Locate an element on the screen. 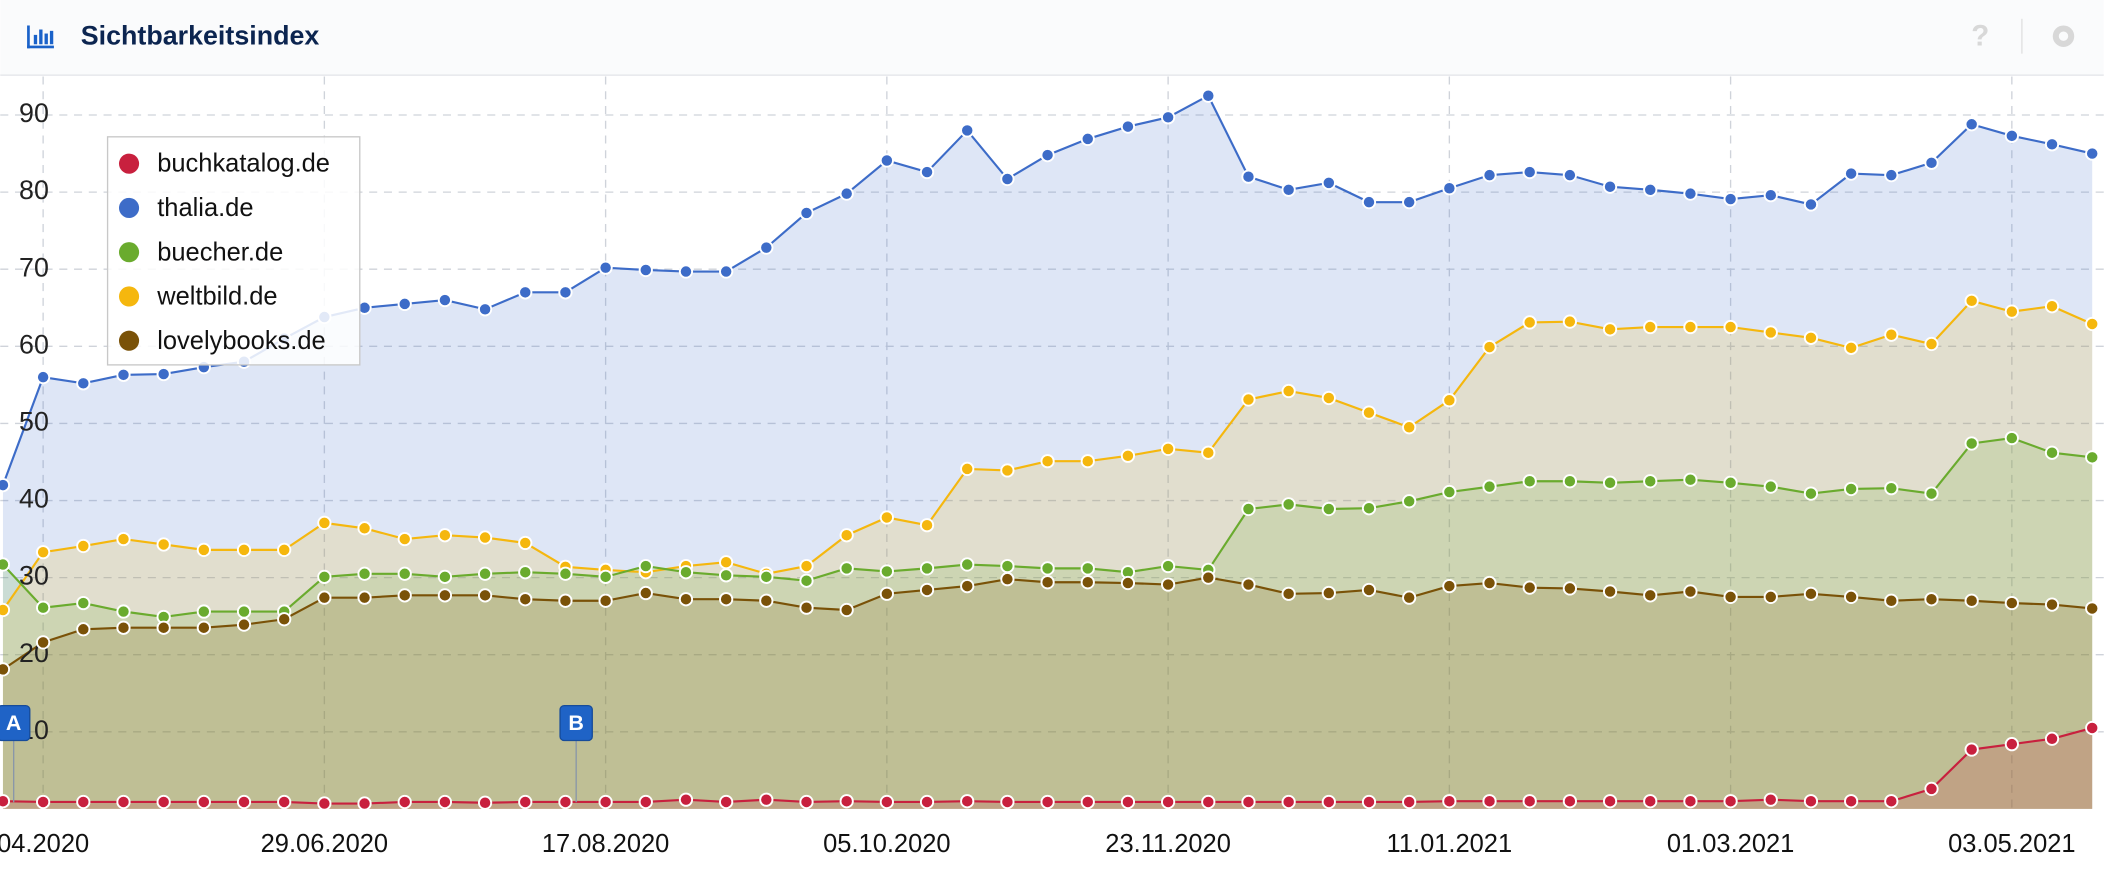 This screenshot has width=2104, height=876. x-tick-label: 01.03.2021 is located at coordinates (1730, 844).